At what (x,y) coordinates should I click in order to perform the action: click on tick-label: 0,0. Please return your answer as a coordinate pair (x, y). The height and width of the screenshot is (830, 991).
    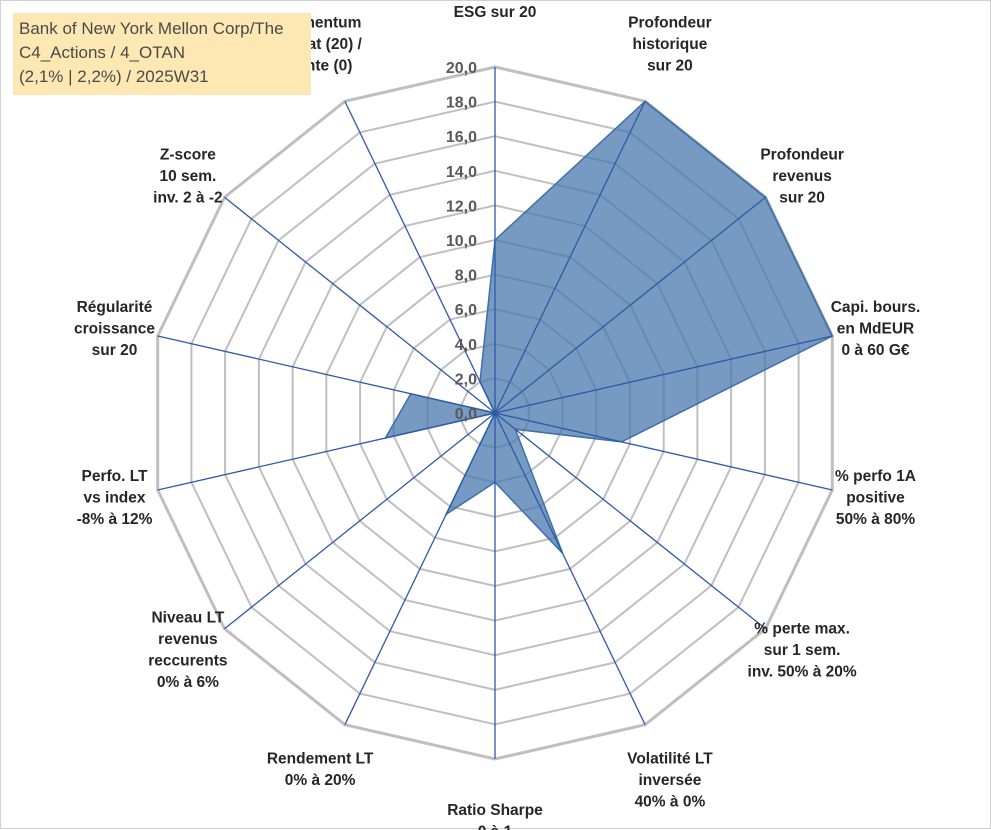
    Looking at the image, I should click on (466, 414).